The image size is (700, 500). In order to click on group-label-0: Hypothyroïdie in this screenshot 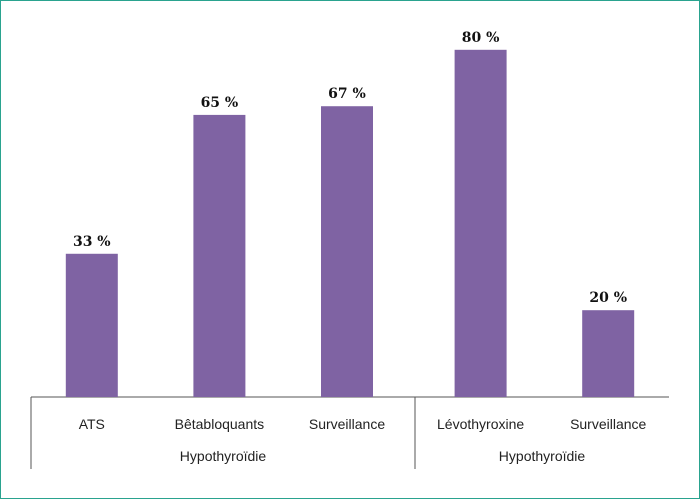, I will do `click(223, 456)`.